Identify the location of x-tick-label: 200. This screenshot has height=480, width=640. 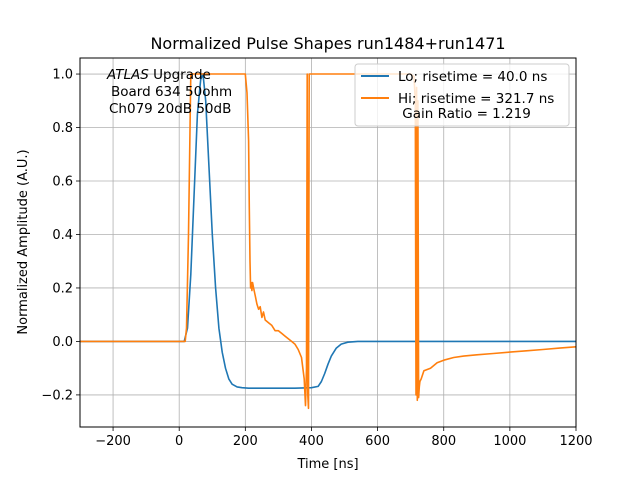
(245, 441).